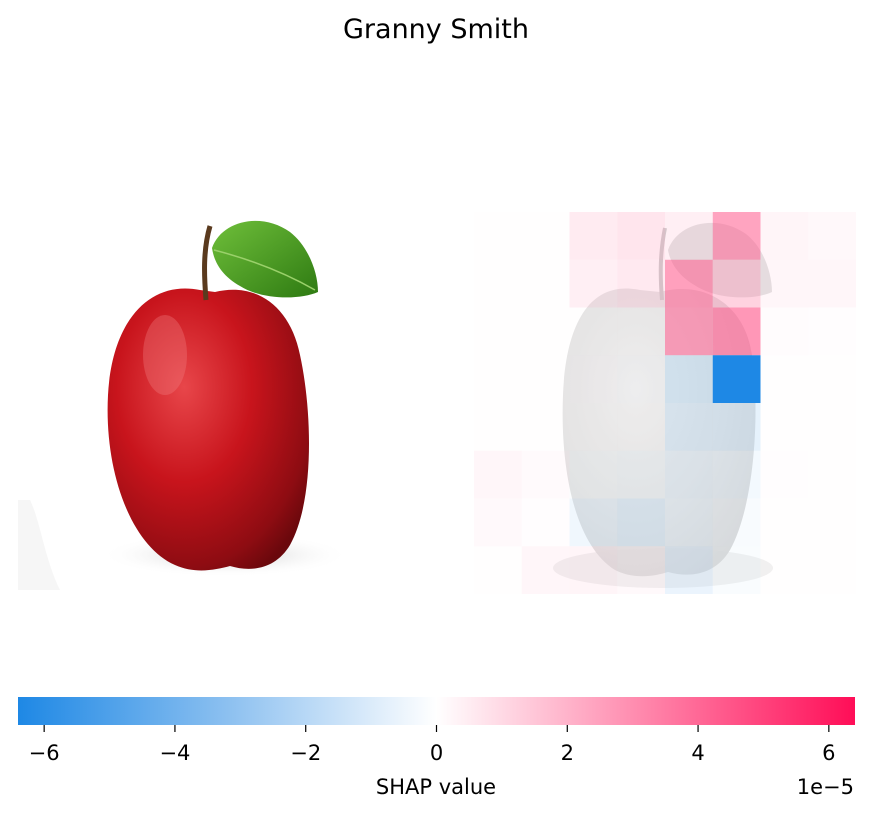 The height and width of the screenshot is (818, 872). I want to click on colorbar-scale-label: 1e−5, so click(825, 787).